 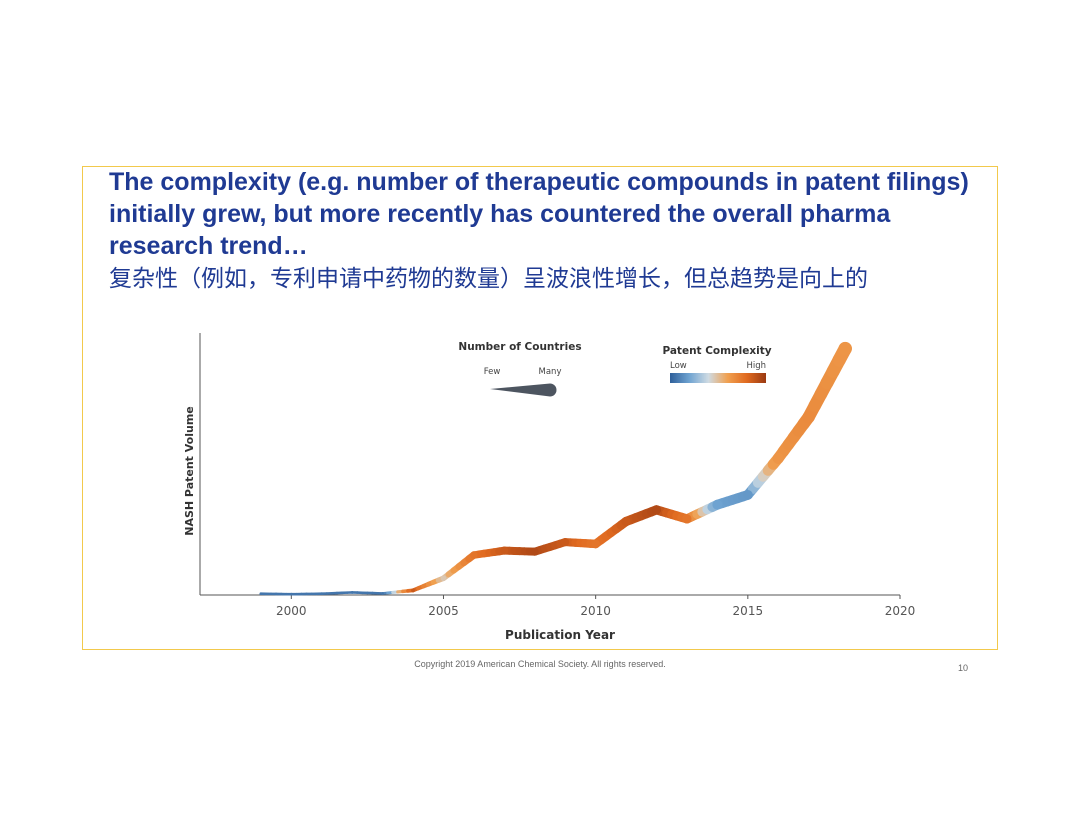 I want to click on slide-title-zh: 复杂性（例如，专利申请中药物的数量）呈波浪性增长，但总趋势是向上的, so click(x=488, y=279).